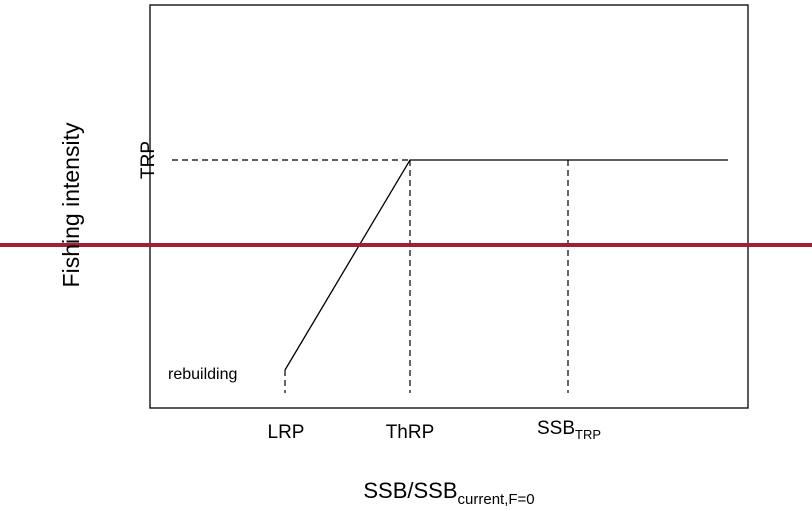 The width and height of the screenshot is (812, 510). I want to click on x-tick-label-lrp: LRP, so click(286, 432).